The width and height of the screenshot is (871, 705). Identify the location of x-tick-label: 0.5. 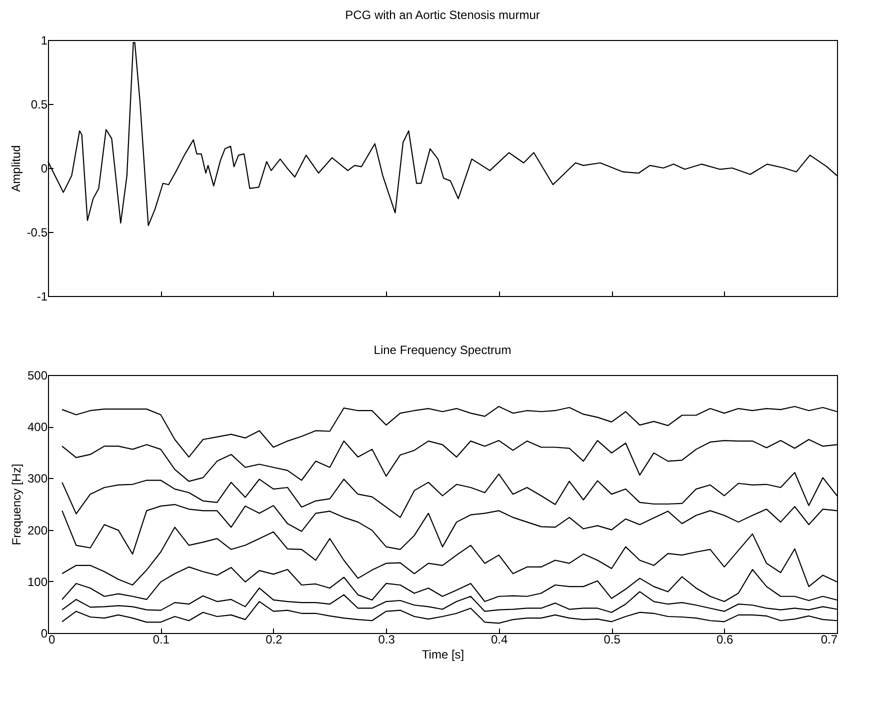
(612, 639).